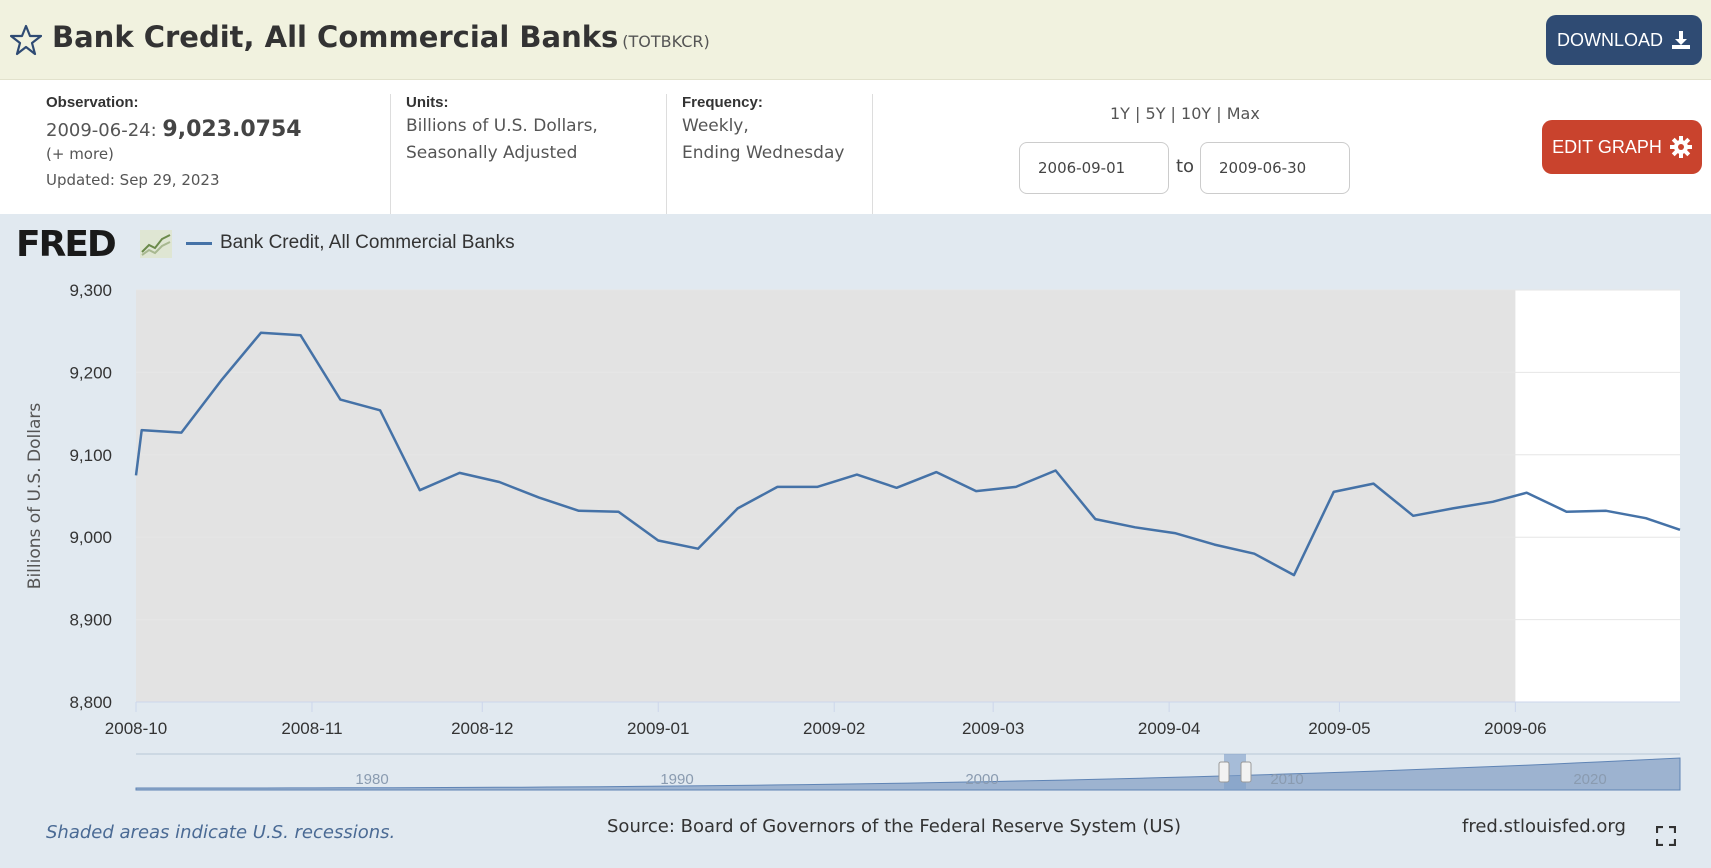  What do you see at coordinates (763, 153) in the screenshot?
I see `frequency-line2: Ending Wednesday` at bounding box center [763, 153].